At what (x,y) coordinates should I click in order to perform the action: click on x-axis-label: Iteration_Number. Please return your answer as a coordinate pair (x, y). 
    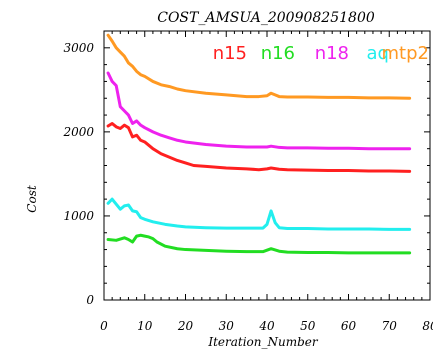
    Looking at the image, I should click on (263, 342).